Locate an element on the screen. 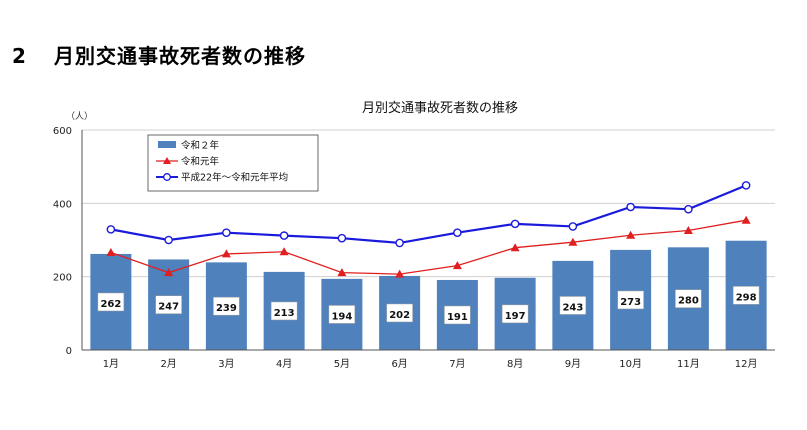 The height and width of the screenshot is (430, 807). legend-box is located at coordinates (233, 163).